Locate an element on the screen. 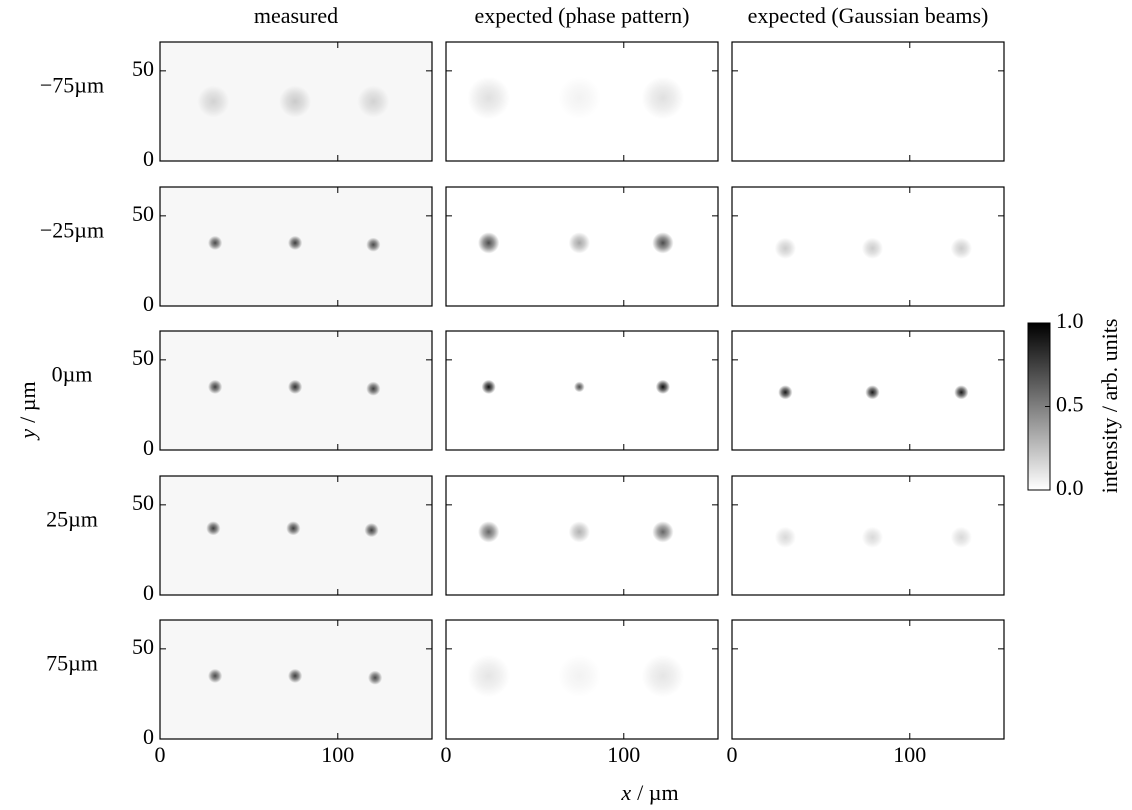 Image resolution: width=1132 pixels, height=810 pixels. colorbar-tick-label: 0.5 is located at coordinates (1070, 404).